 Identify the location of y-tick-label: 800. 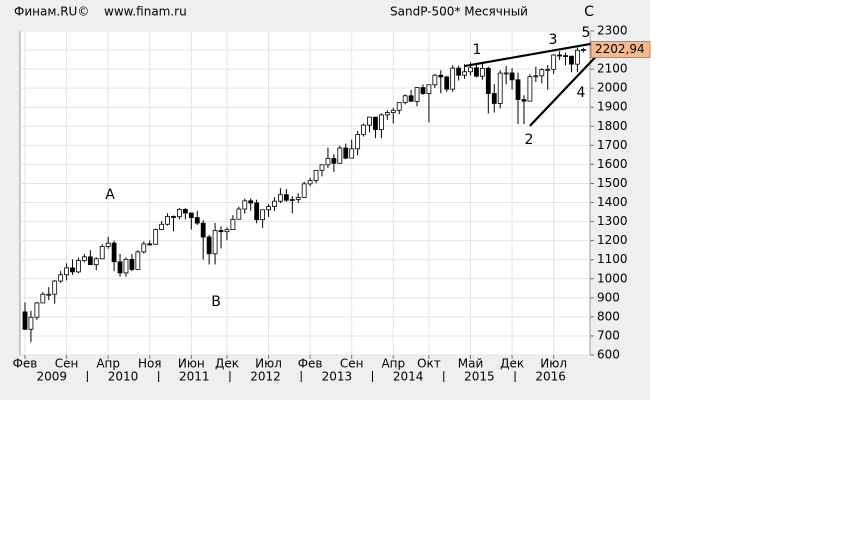
(608, 316).